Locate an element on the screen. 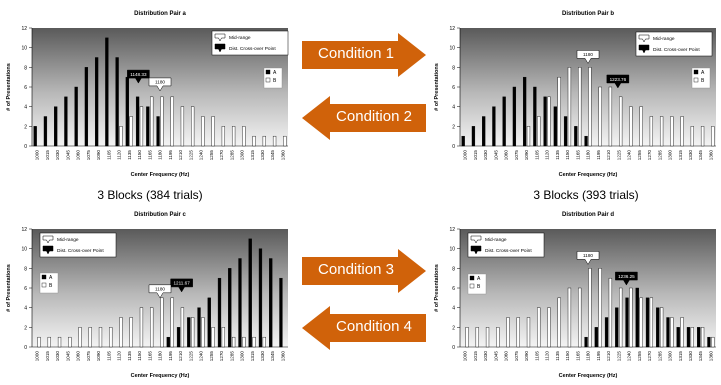 The image size is (721, 385). x-tick-label: 1045 is located at coordinates (495, 155).